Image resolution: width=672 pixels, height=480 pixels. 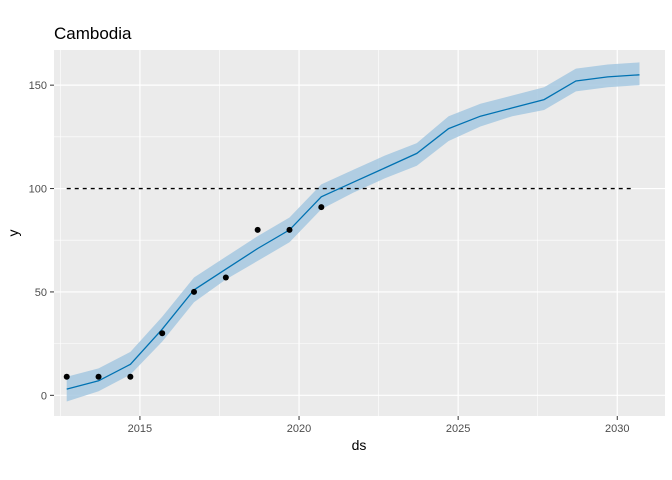 I want to click on y-tick-label-100: 100, so click(x=38, y=190).